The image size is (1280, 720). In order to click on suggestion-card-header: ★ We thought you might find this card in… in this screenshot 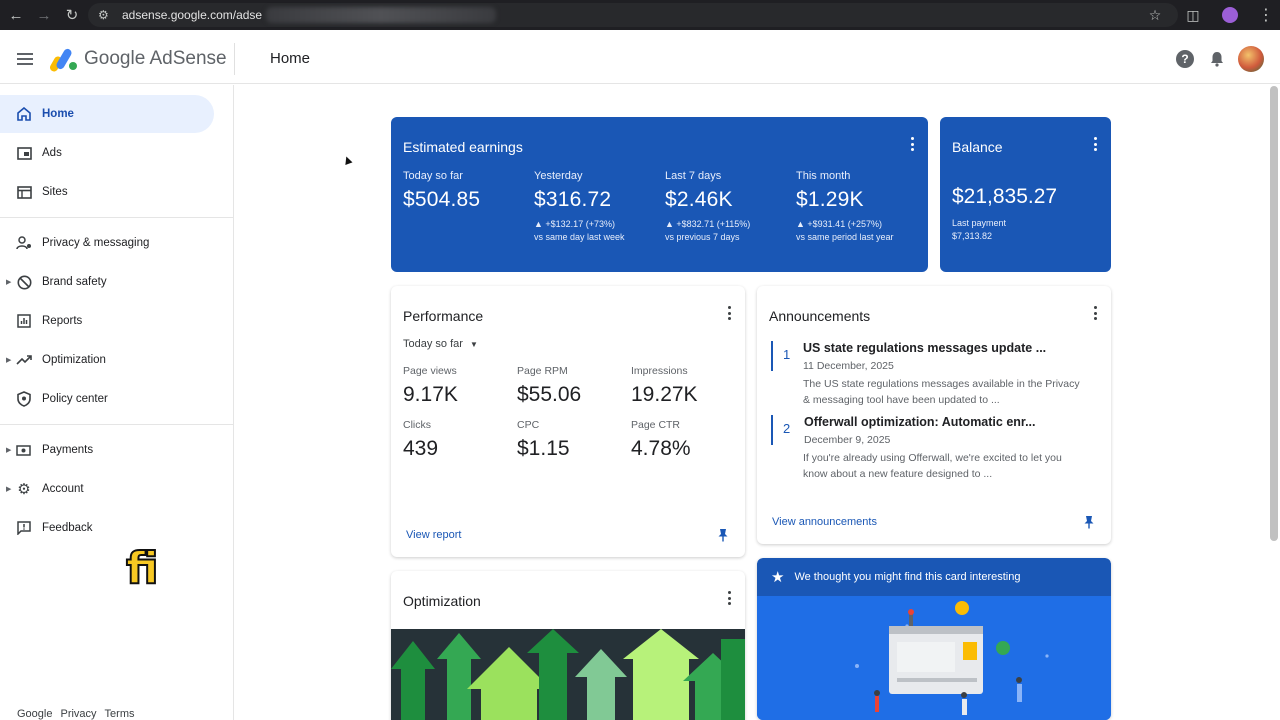, I will do `click(934, 577)`.